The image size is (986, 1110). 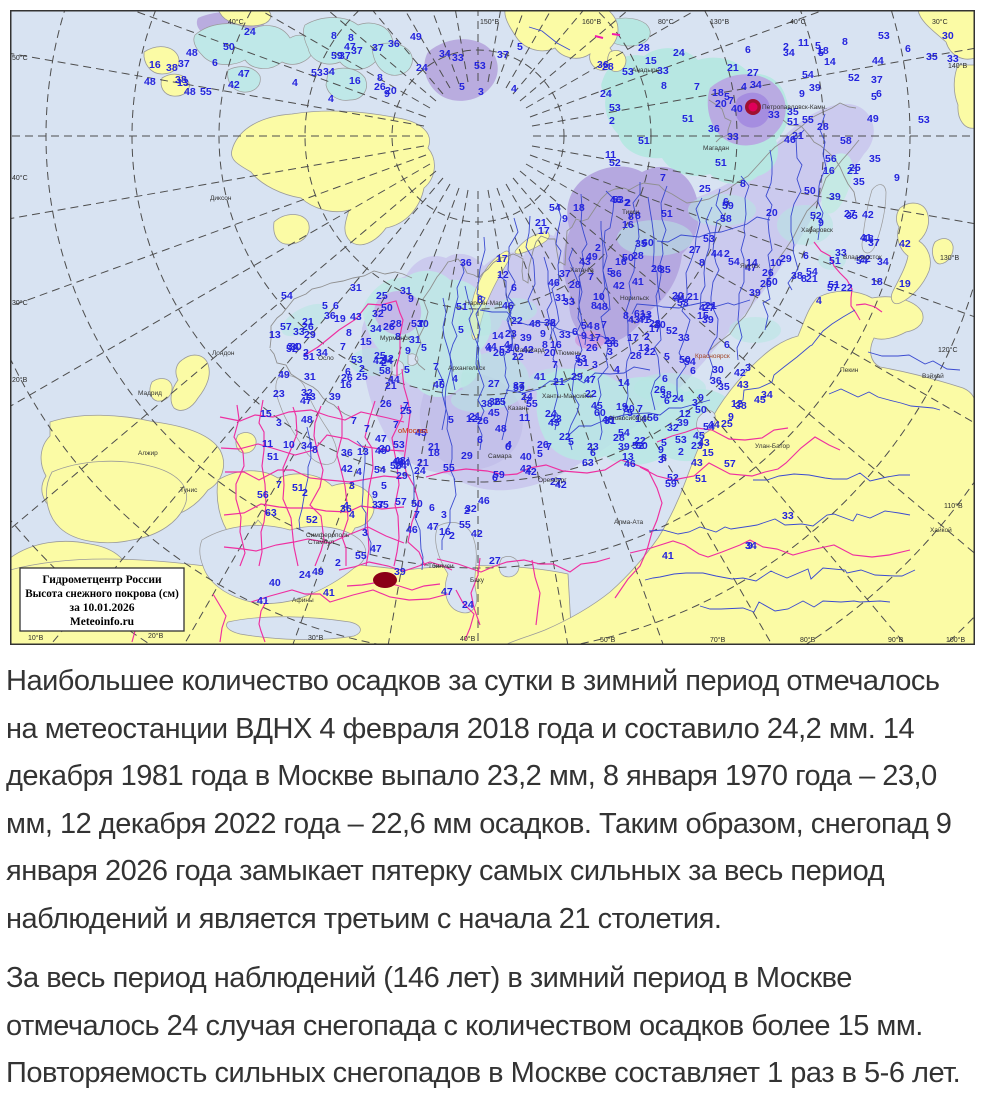 What do you see at coordinates (957, 66) in the screenshot?
I see `svg-text: 140°В` at bounding box center [957, 66].